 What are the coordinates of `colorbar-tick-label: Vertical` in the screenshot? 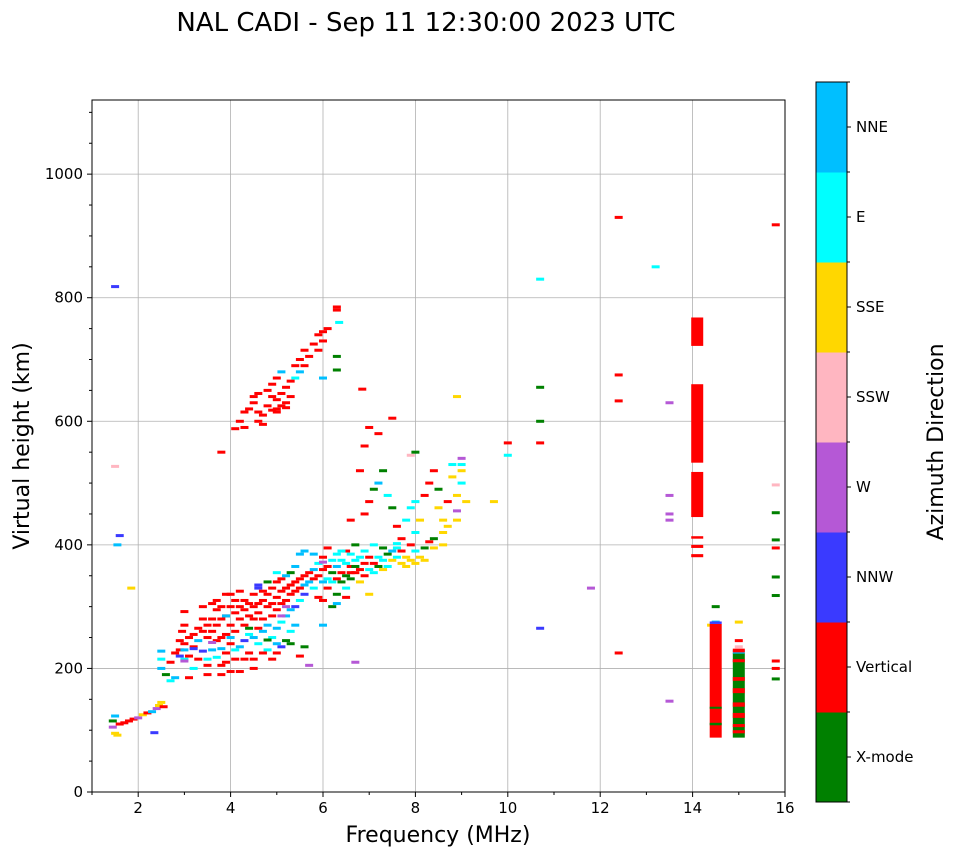 It's located at (884, 667).